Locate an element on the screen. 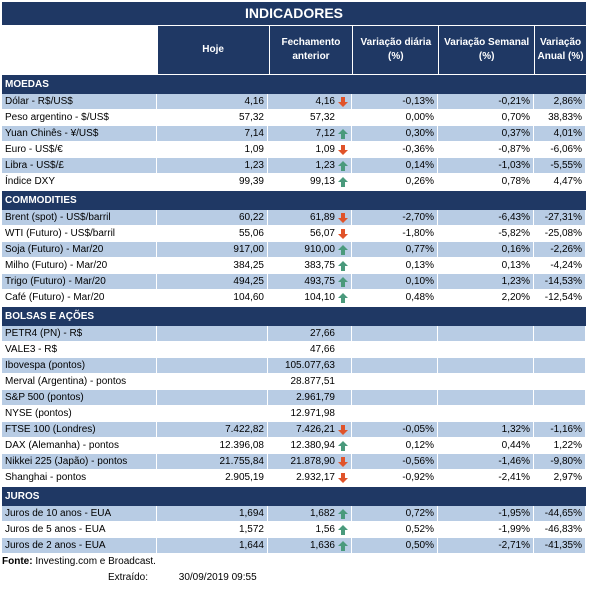 This screenshot has width=589, height=608. header-variacao-semanal: Variação Semanal (%) is located at coordinates (486, 50).